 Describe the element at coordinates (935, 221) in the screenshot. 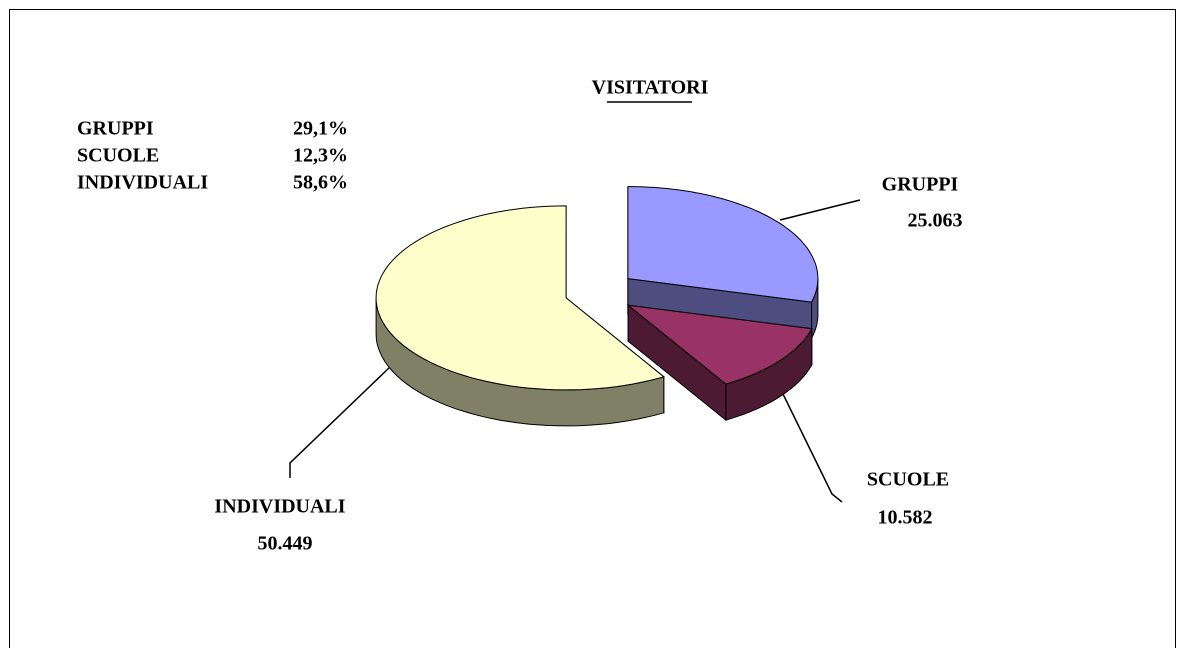

I see `data-label-value: 25.063` at that location.